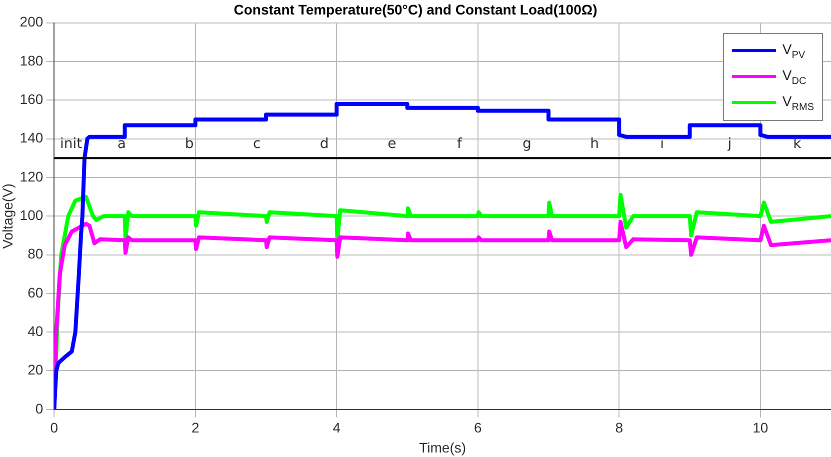 The height and width of the screenshot is (457, 831). What do you see at coordinates (32, 176) in the screenshot?
I see `y-tick-label: 120` at bounding box center [32, 176].